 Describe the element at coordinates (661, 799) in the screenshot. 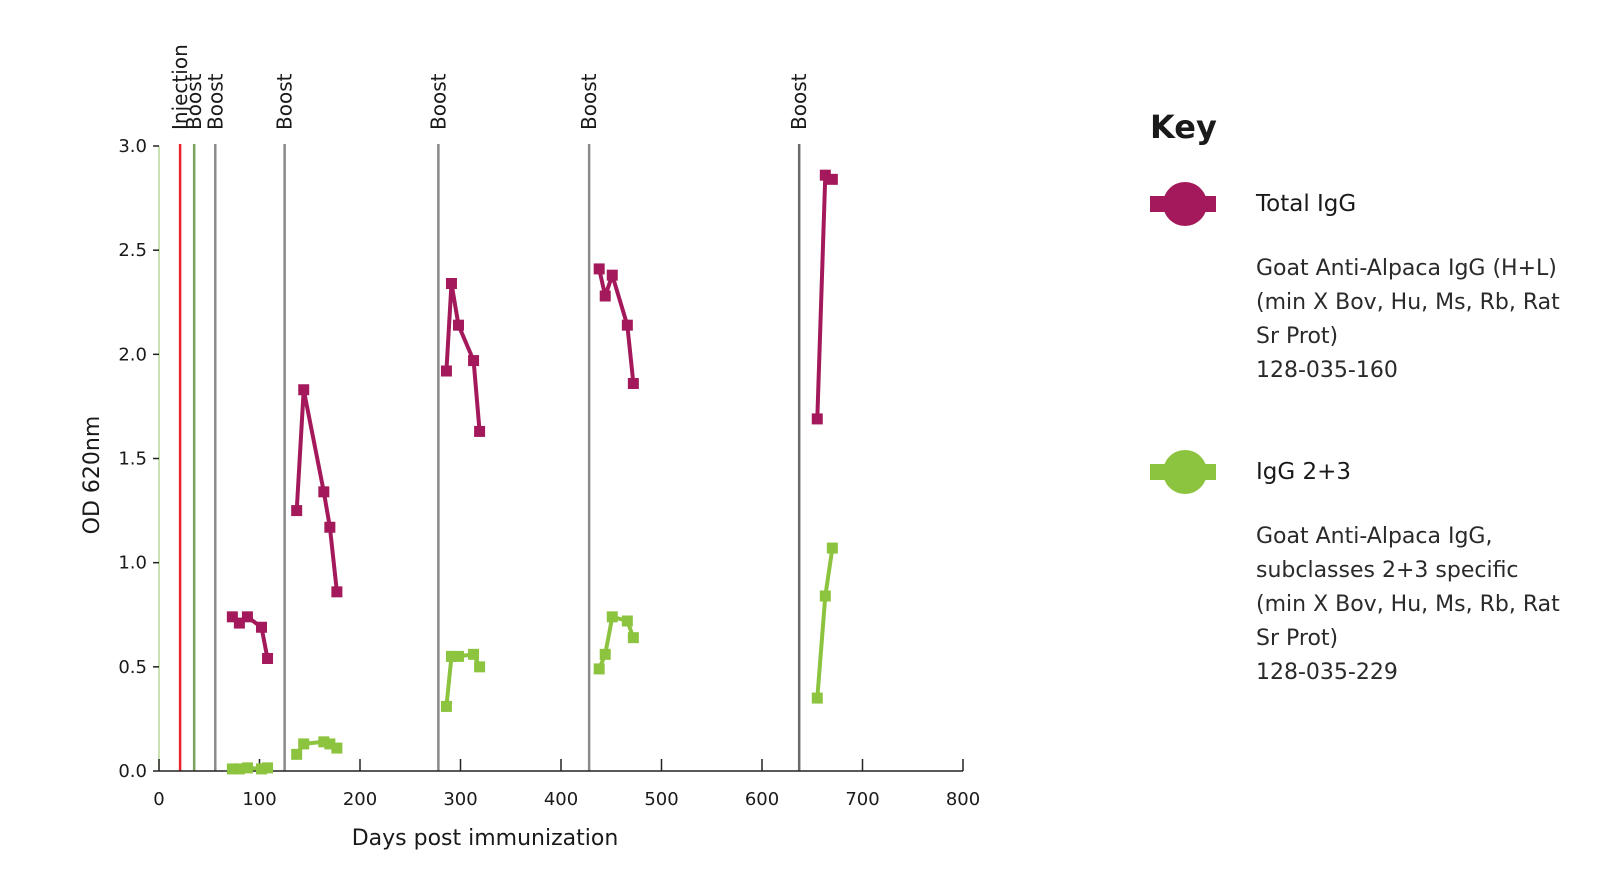

I see `x-tick-label: 500` at that location.